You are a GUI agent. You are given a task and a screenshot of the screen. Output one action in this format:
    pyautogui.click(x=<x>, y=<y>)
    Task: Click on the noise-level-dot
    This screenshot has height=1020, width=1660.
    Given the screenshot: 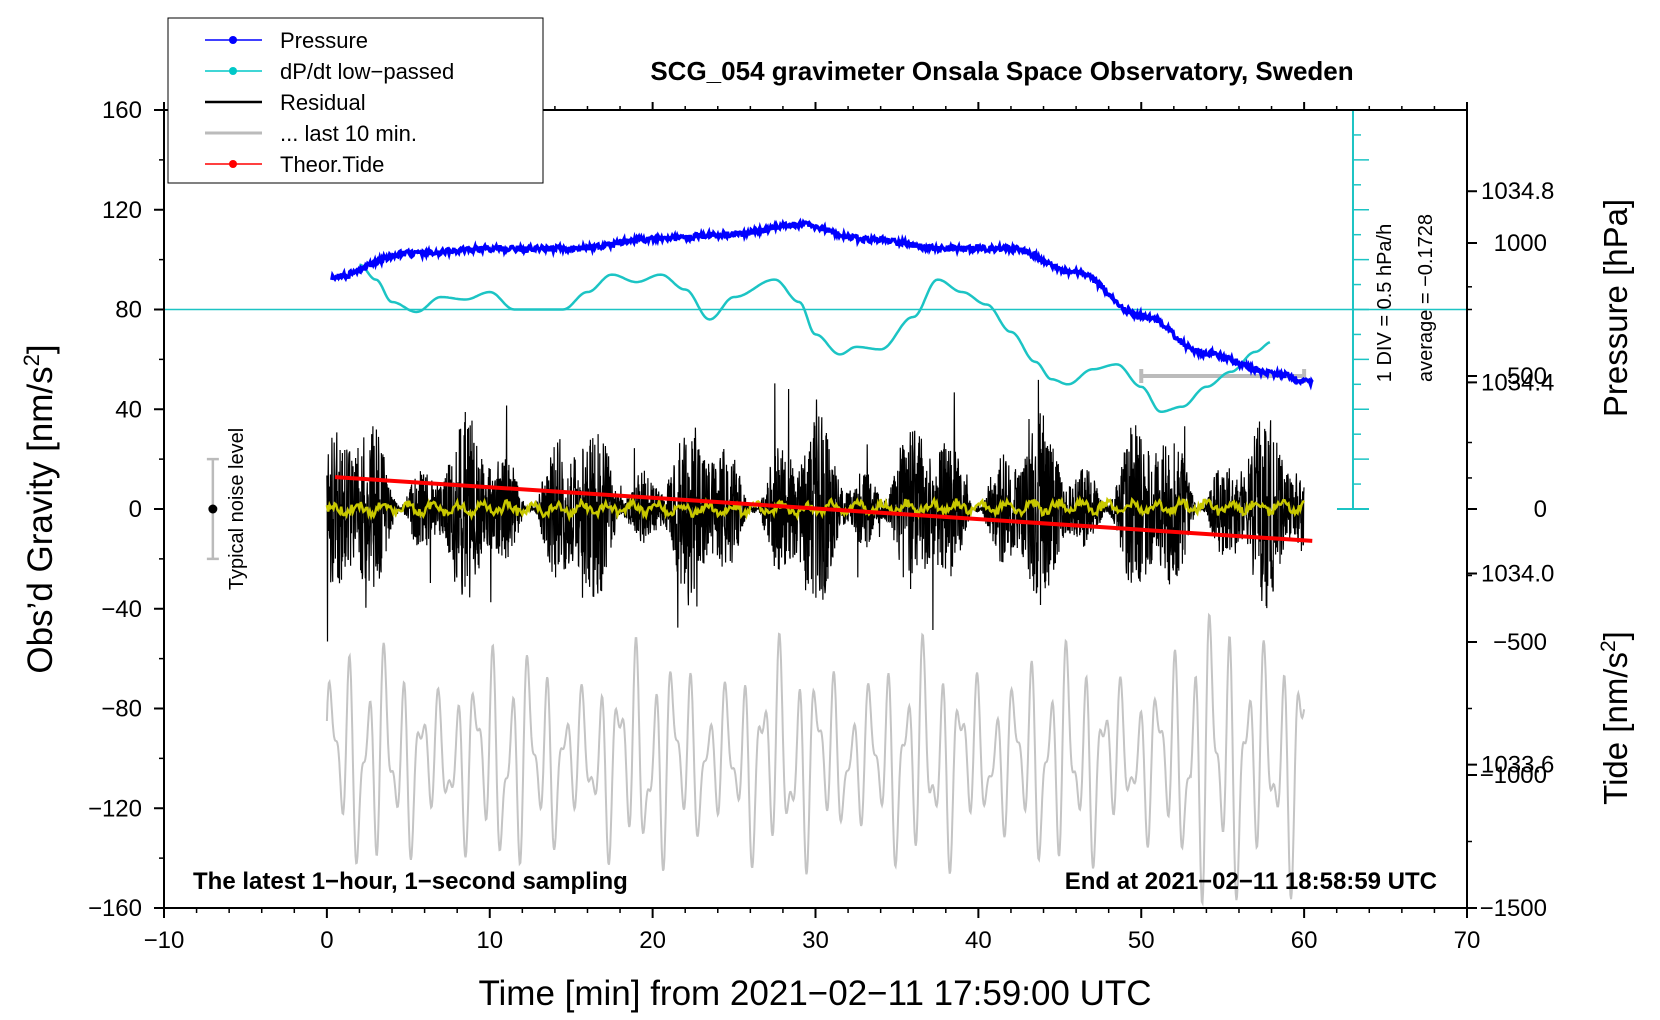 What is the action you would take?
    pyautogui.click(x=213, y=509)
    